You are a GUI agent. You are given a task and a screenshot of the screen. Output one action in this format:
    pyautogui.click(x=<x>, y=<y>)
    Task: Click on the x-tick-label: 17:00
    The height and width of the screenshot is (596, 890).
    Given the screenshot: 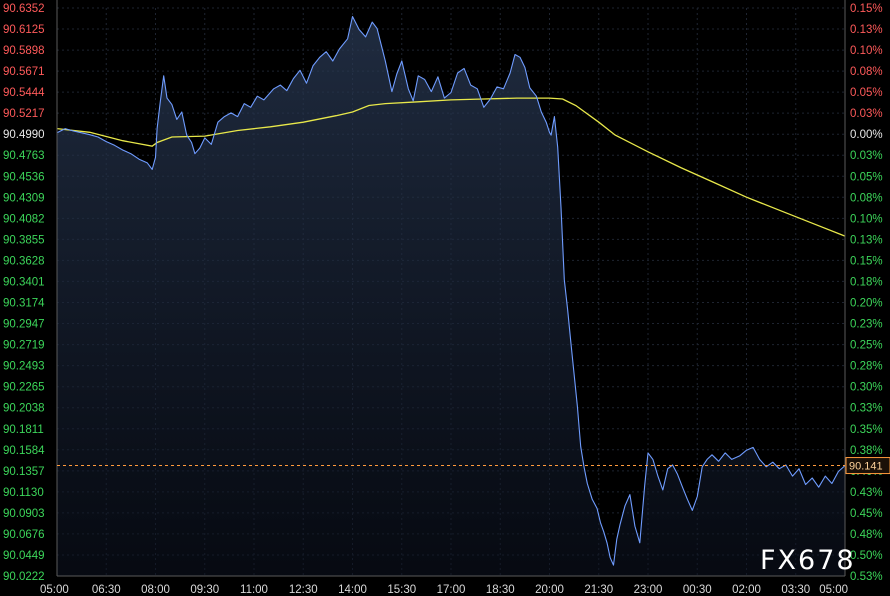 What is the action you would take?
    pyautogui.click(x=451, y=590)
    